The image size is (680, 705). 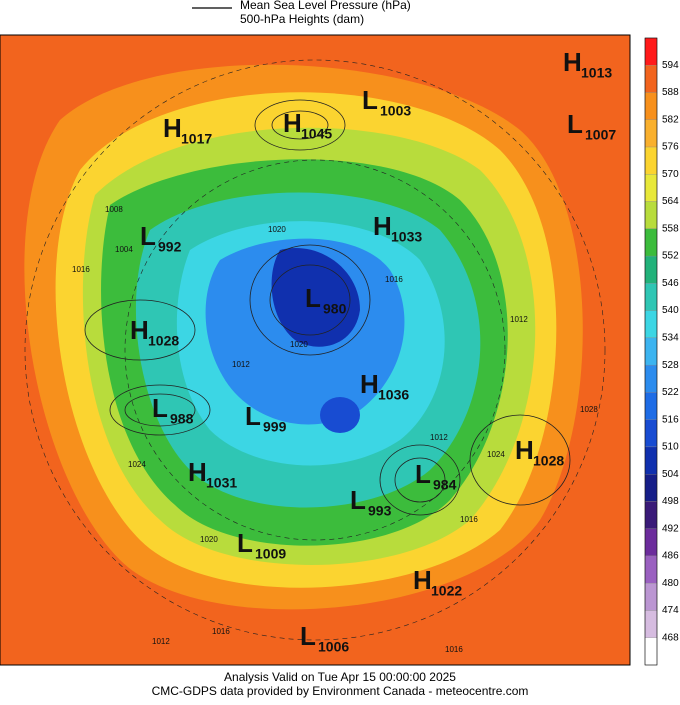 I want to click on colorbar-label: 504, so click(x=670, y=474).